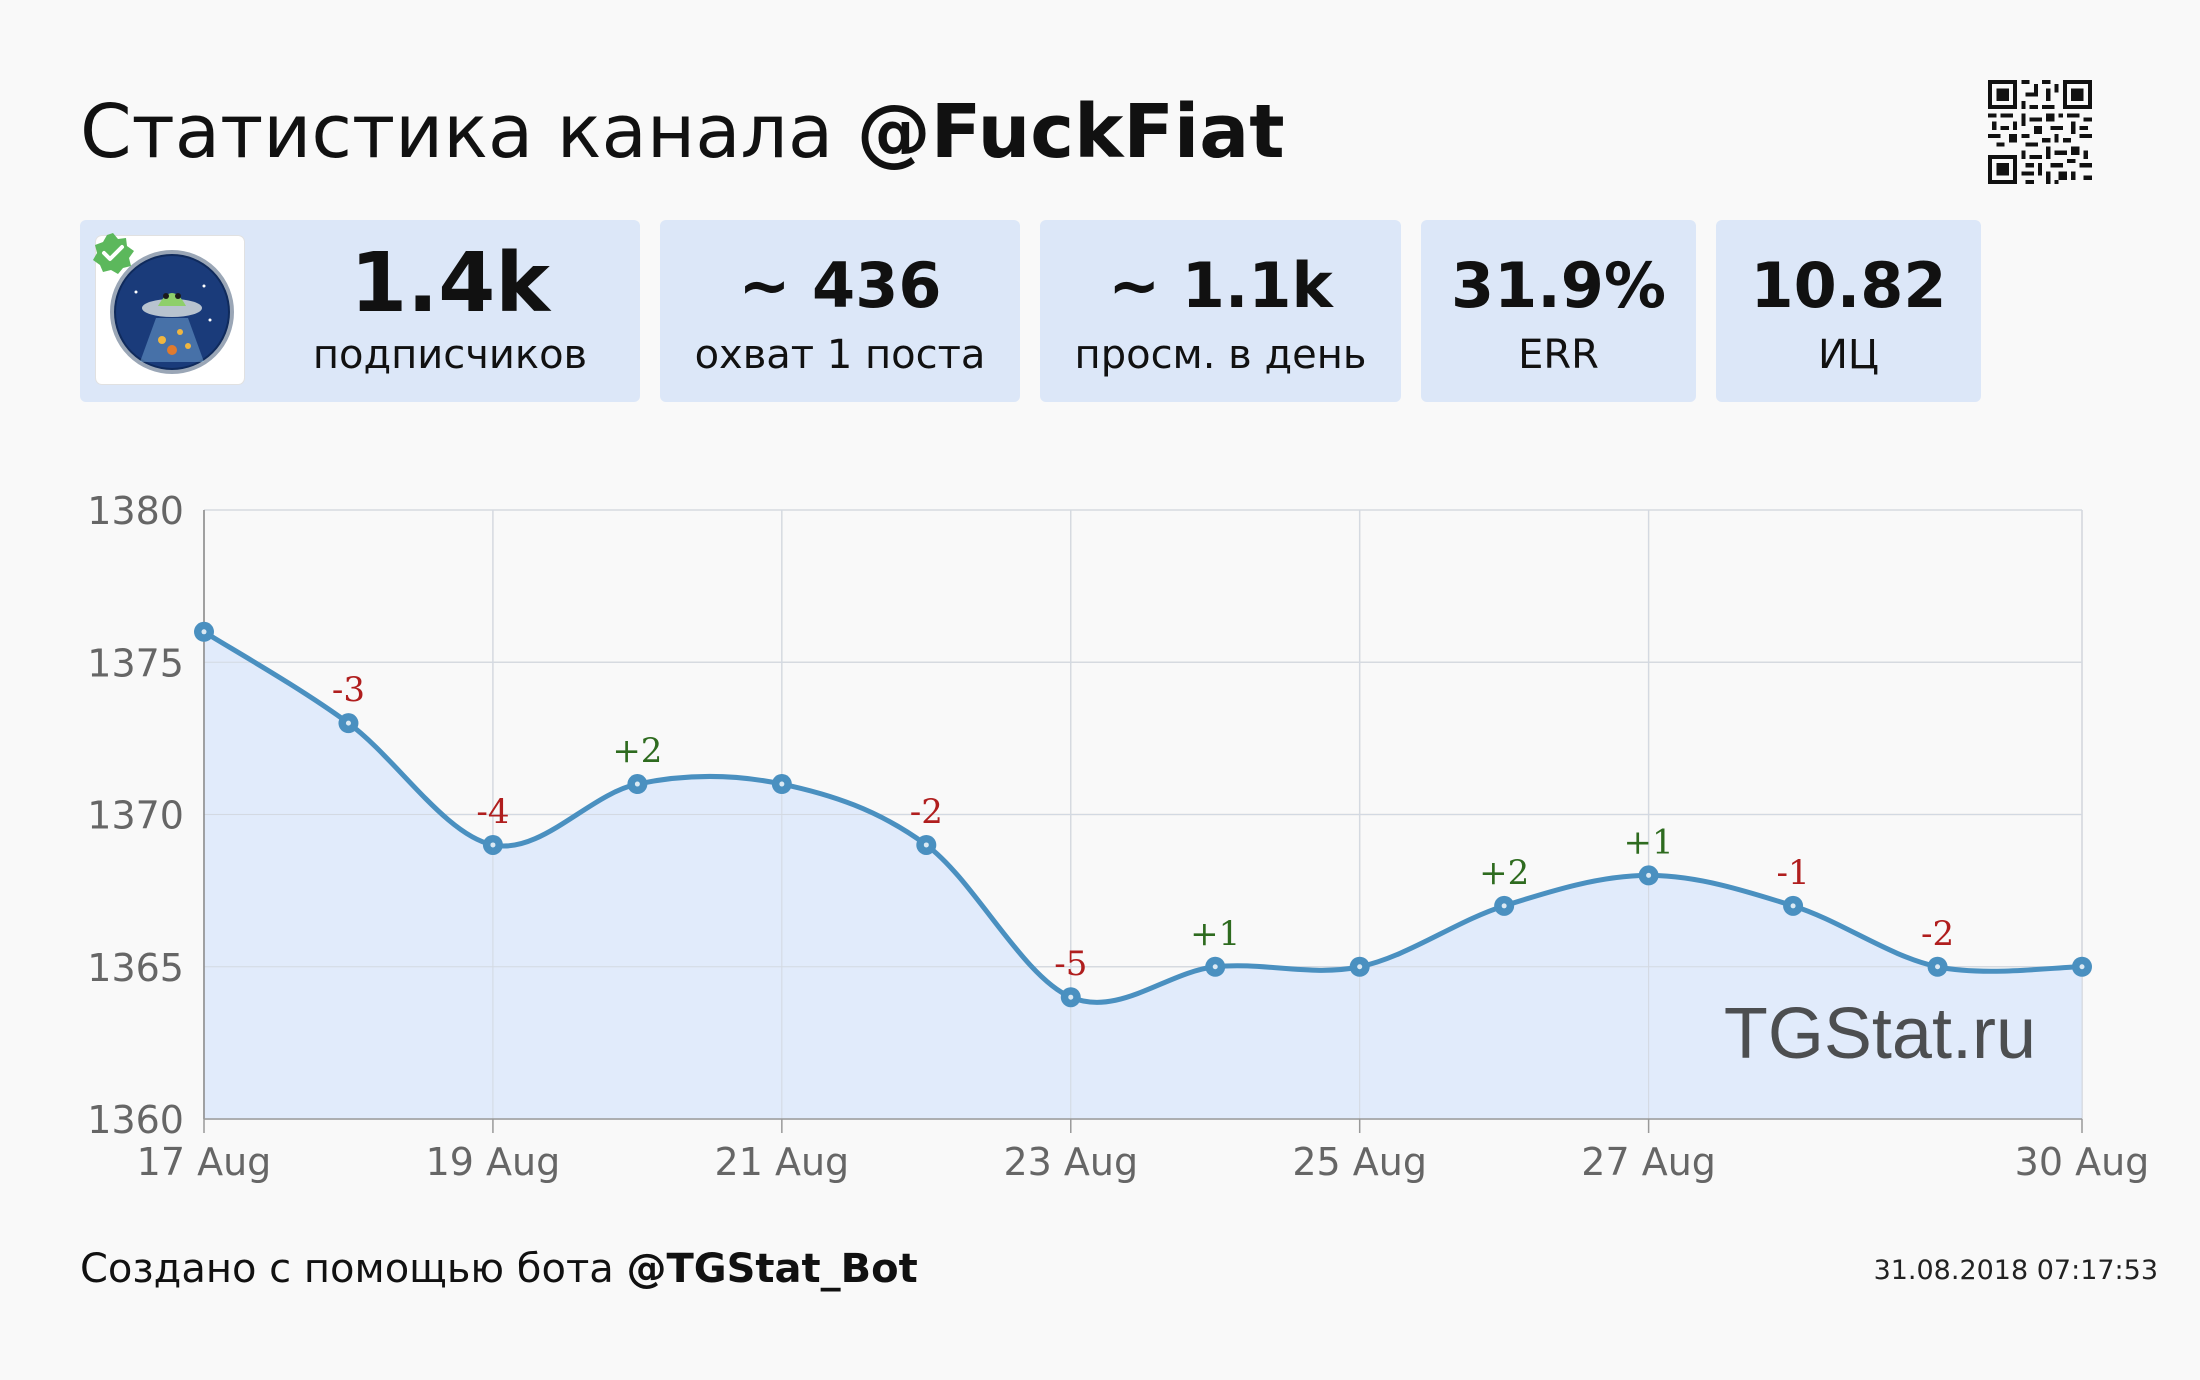 The width and height of the screenshot is (2200, 1380). What do you see at coordinates (113, 253) in the screenshot?
I see `verified-badge-icon` at bounding box center [113, 253].